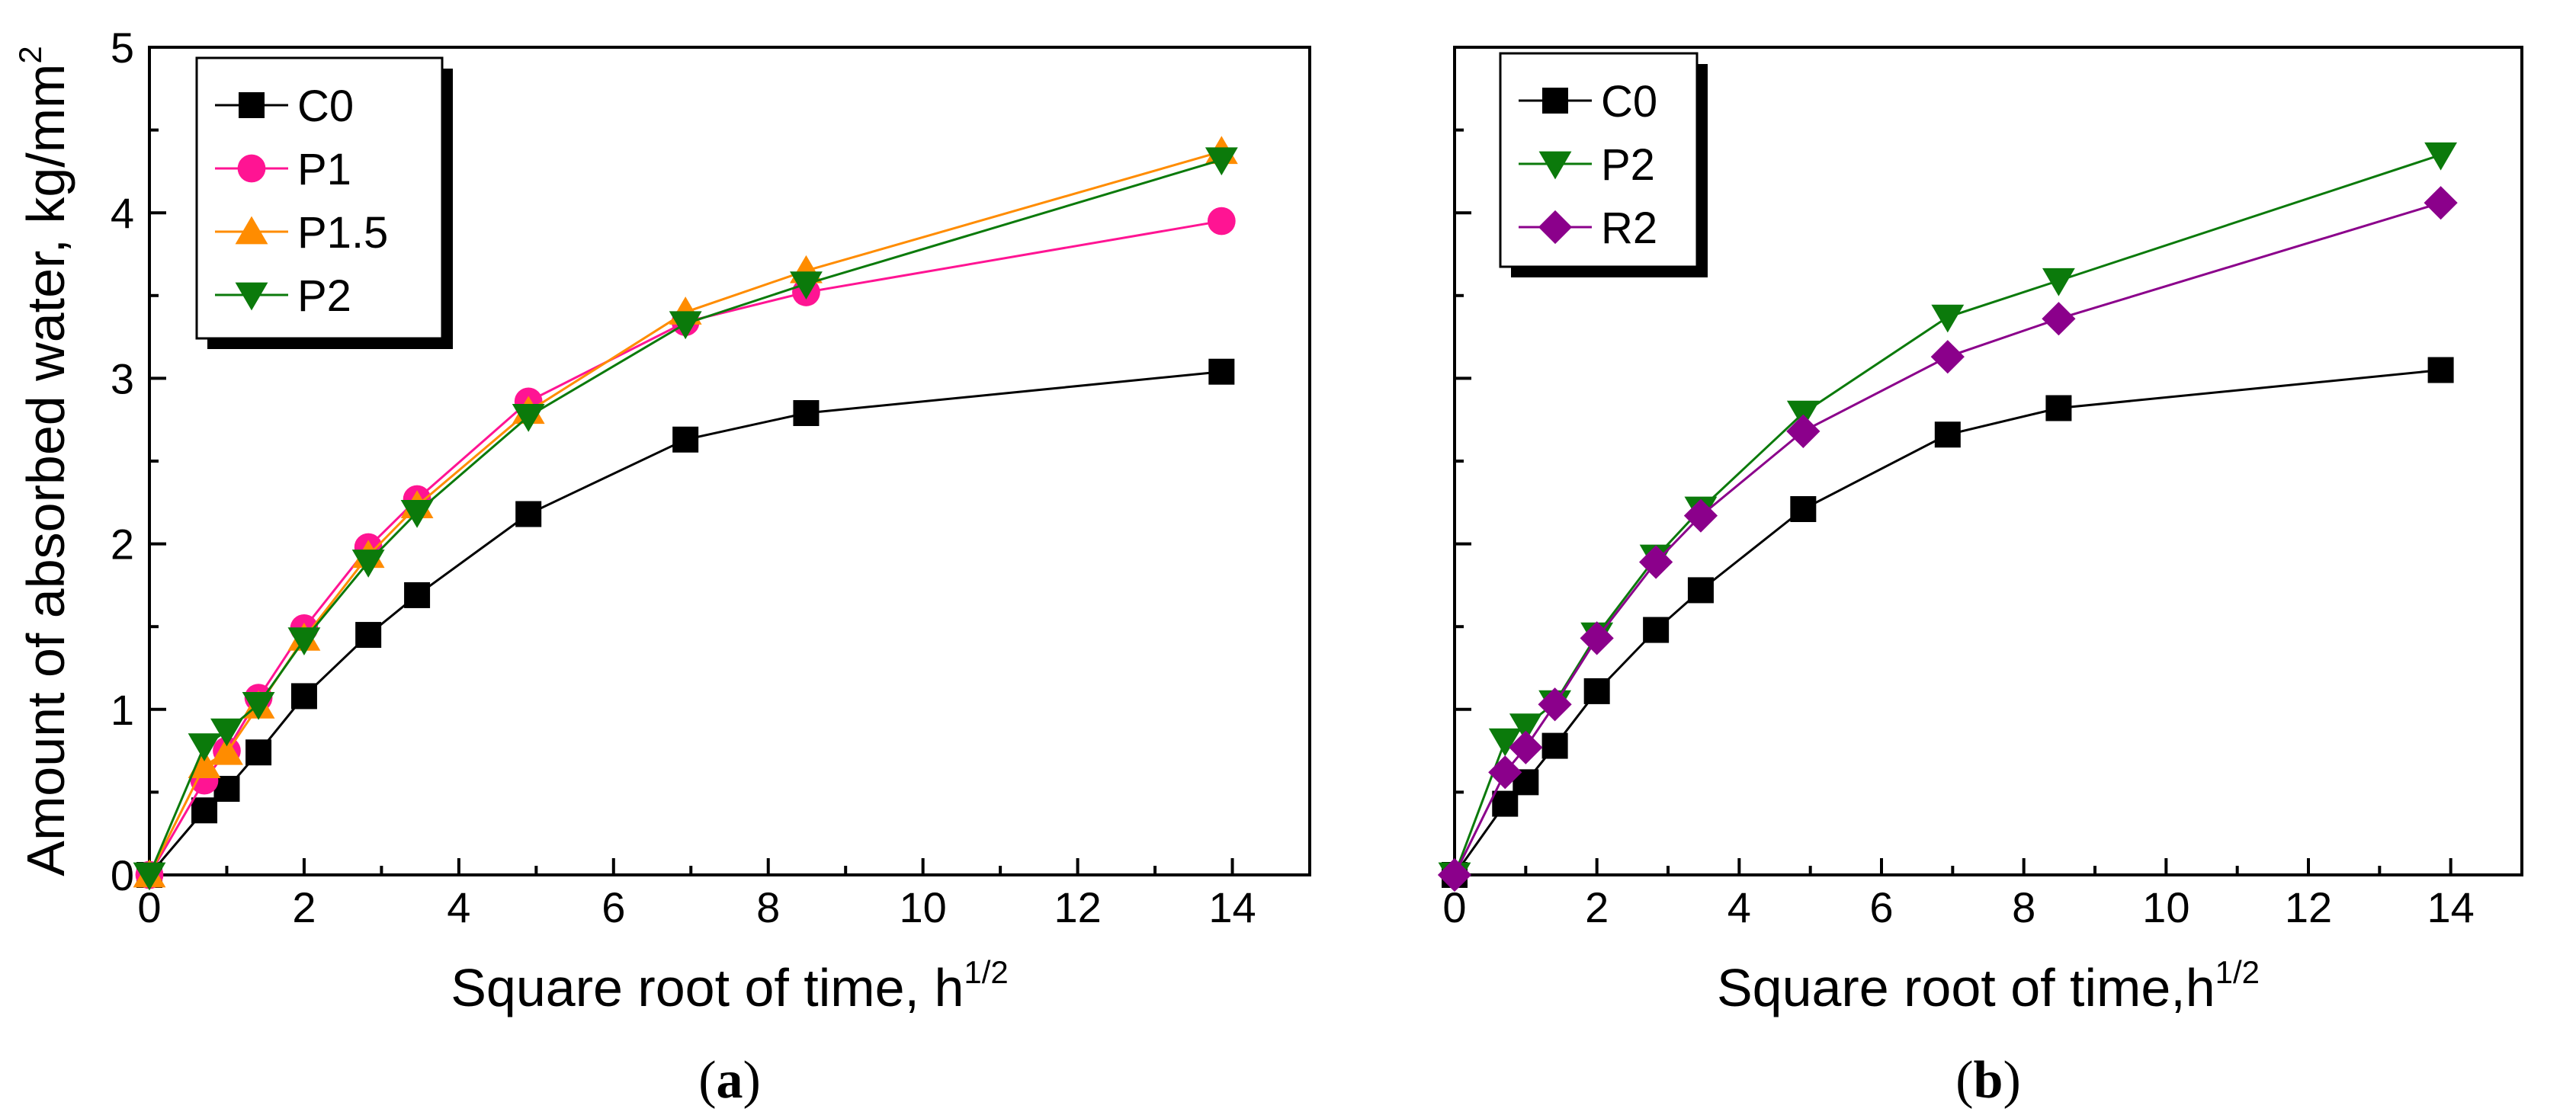 The image size is (2576, 1115). Describe the element at coordinates (1629, 228) in the screenshot. I see `legend-label: R2` at that location.